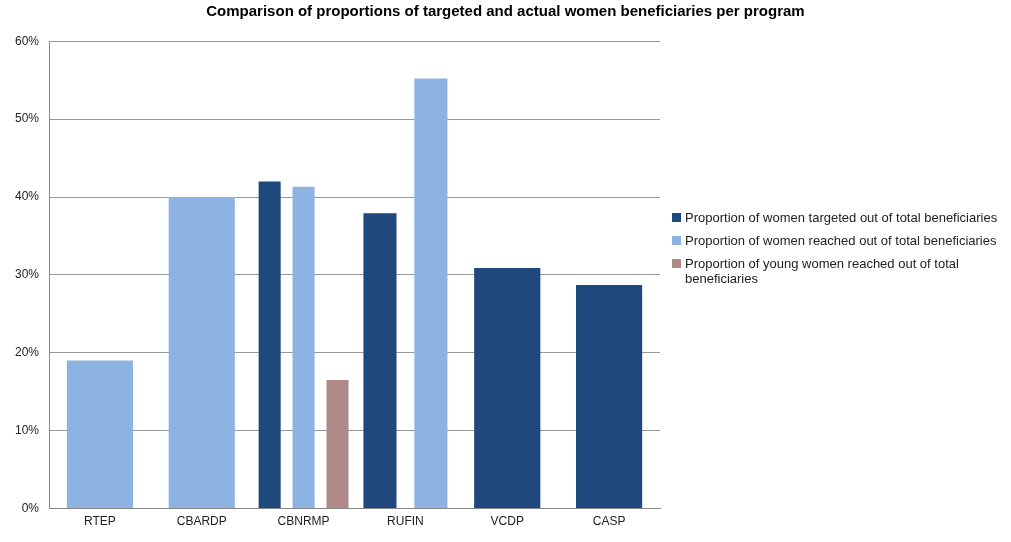  I want to click on y-tick-label: 30%, so click(27, 274).